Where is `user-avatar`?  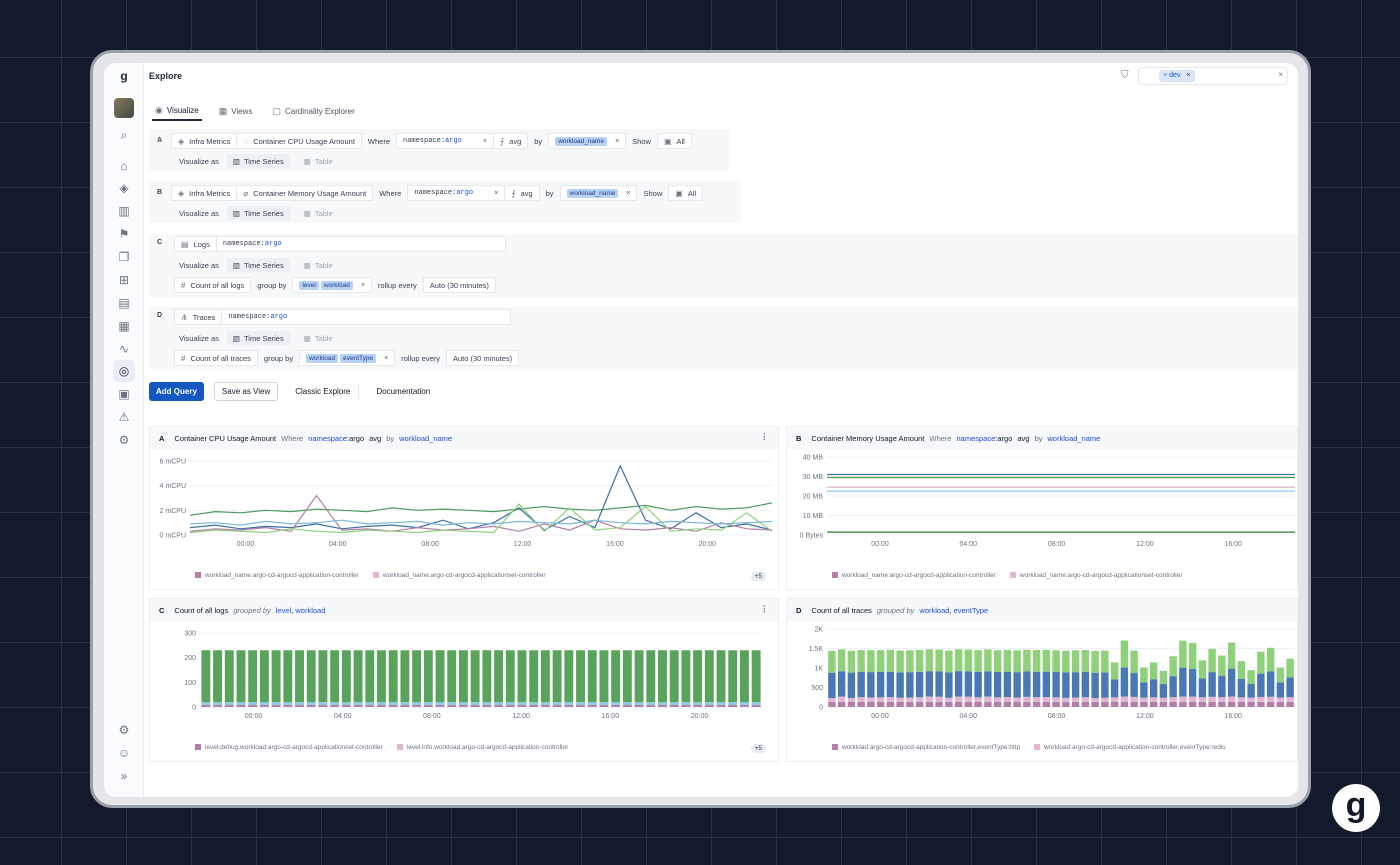 user-avatar is located at coordinates (124, 108).